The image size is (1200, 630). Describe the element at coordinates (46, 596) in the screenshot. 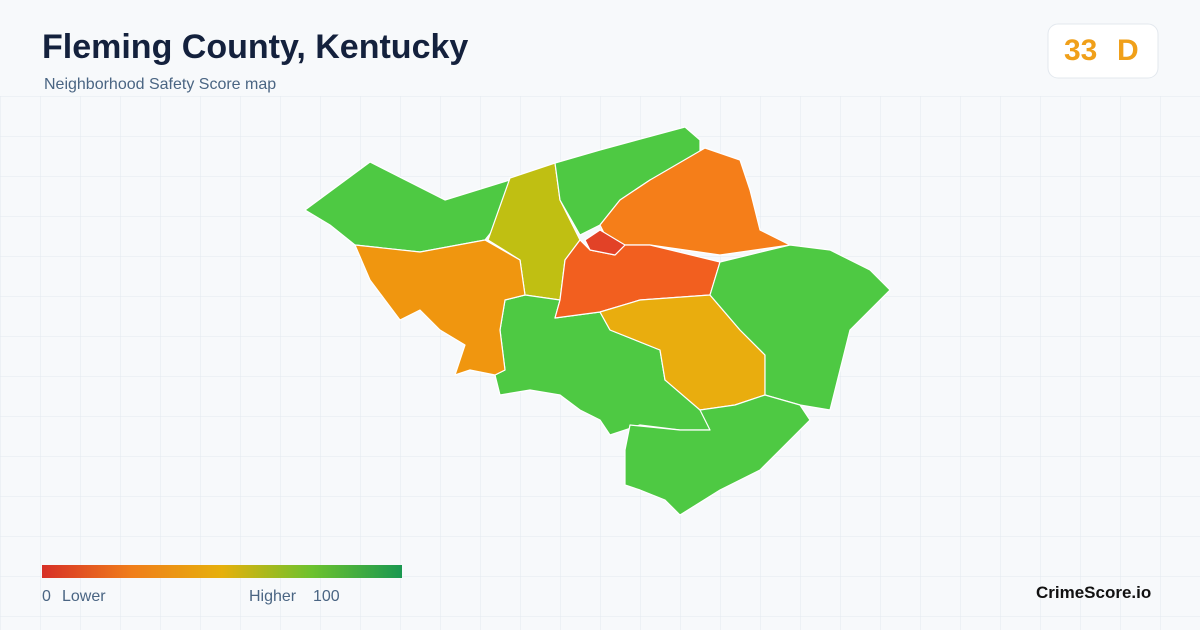

I see `legend-min: 0` at that location.